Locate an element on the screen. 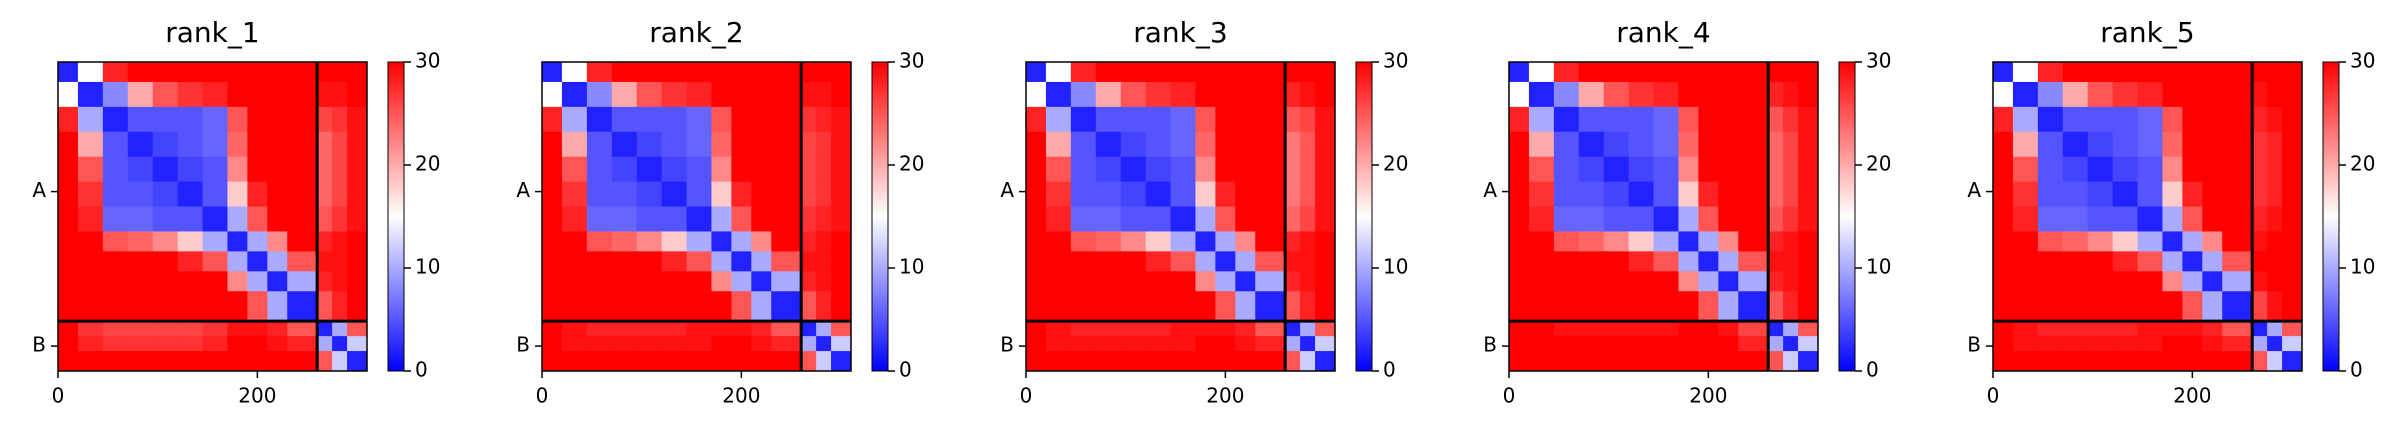 This screenshot has width=2401, height=438. x-tick-label: 0 is located at coordinates (1026, 396).